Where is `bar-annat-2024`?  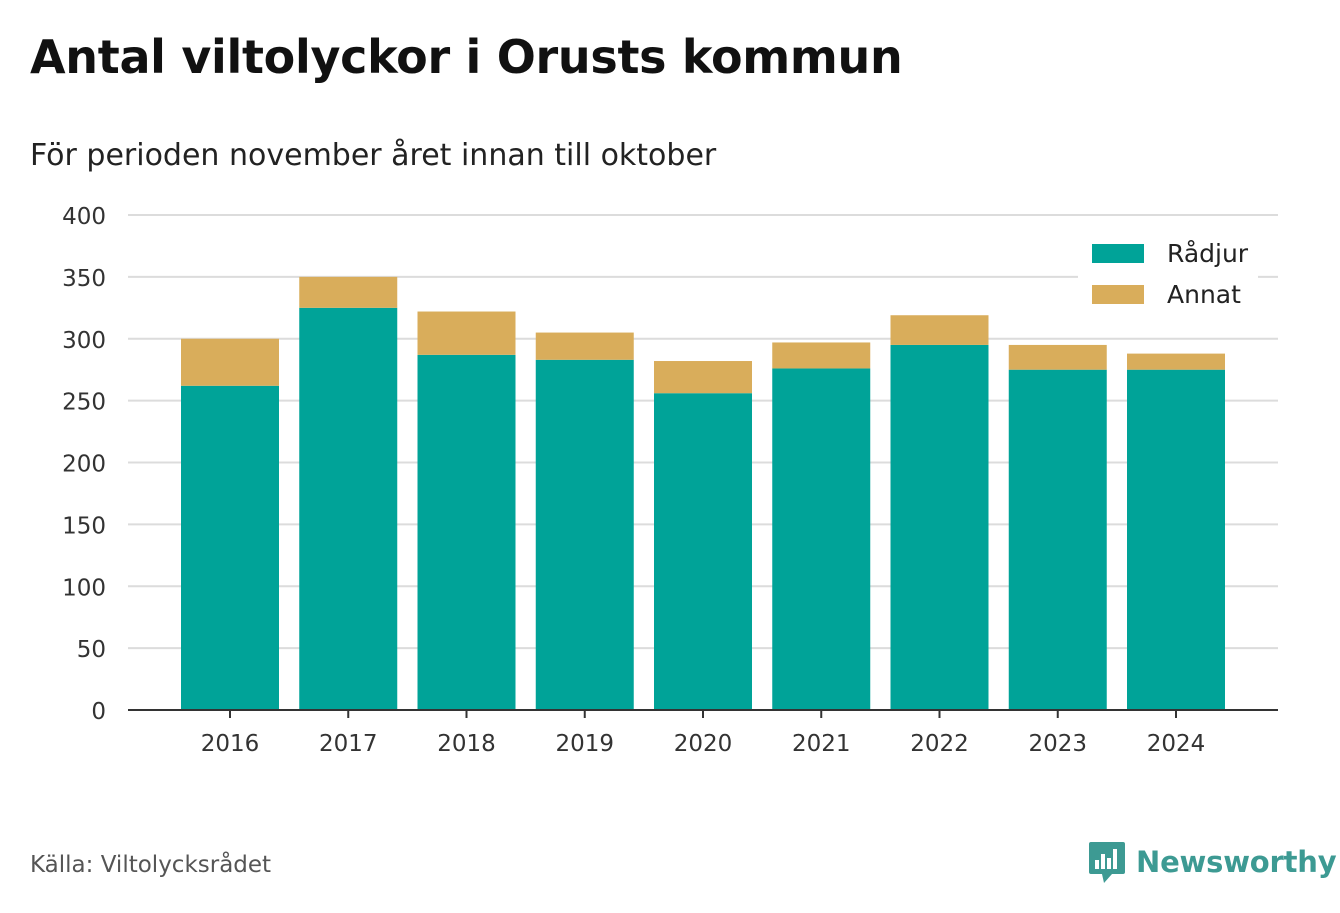 bar-annat-2024 is located at coordinates (1176, 361).